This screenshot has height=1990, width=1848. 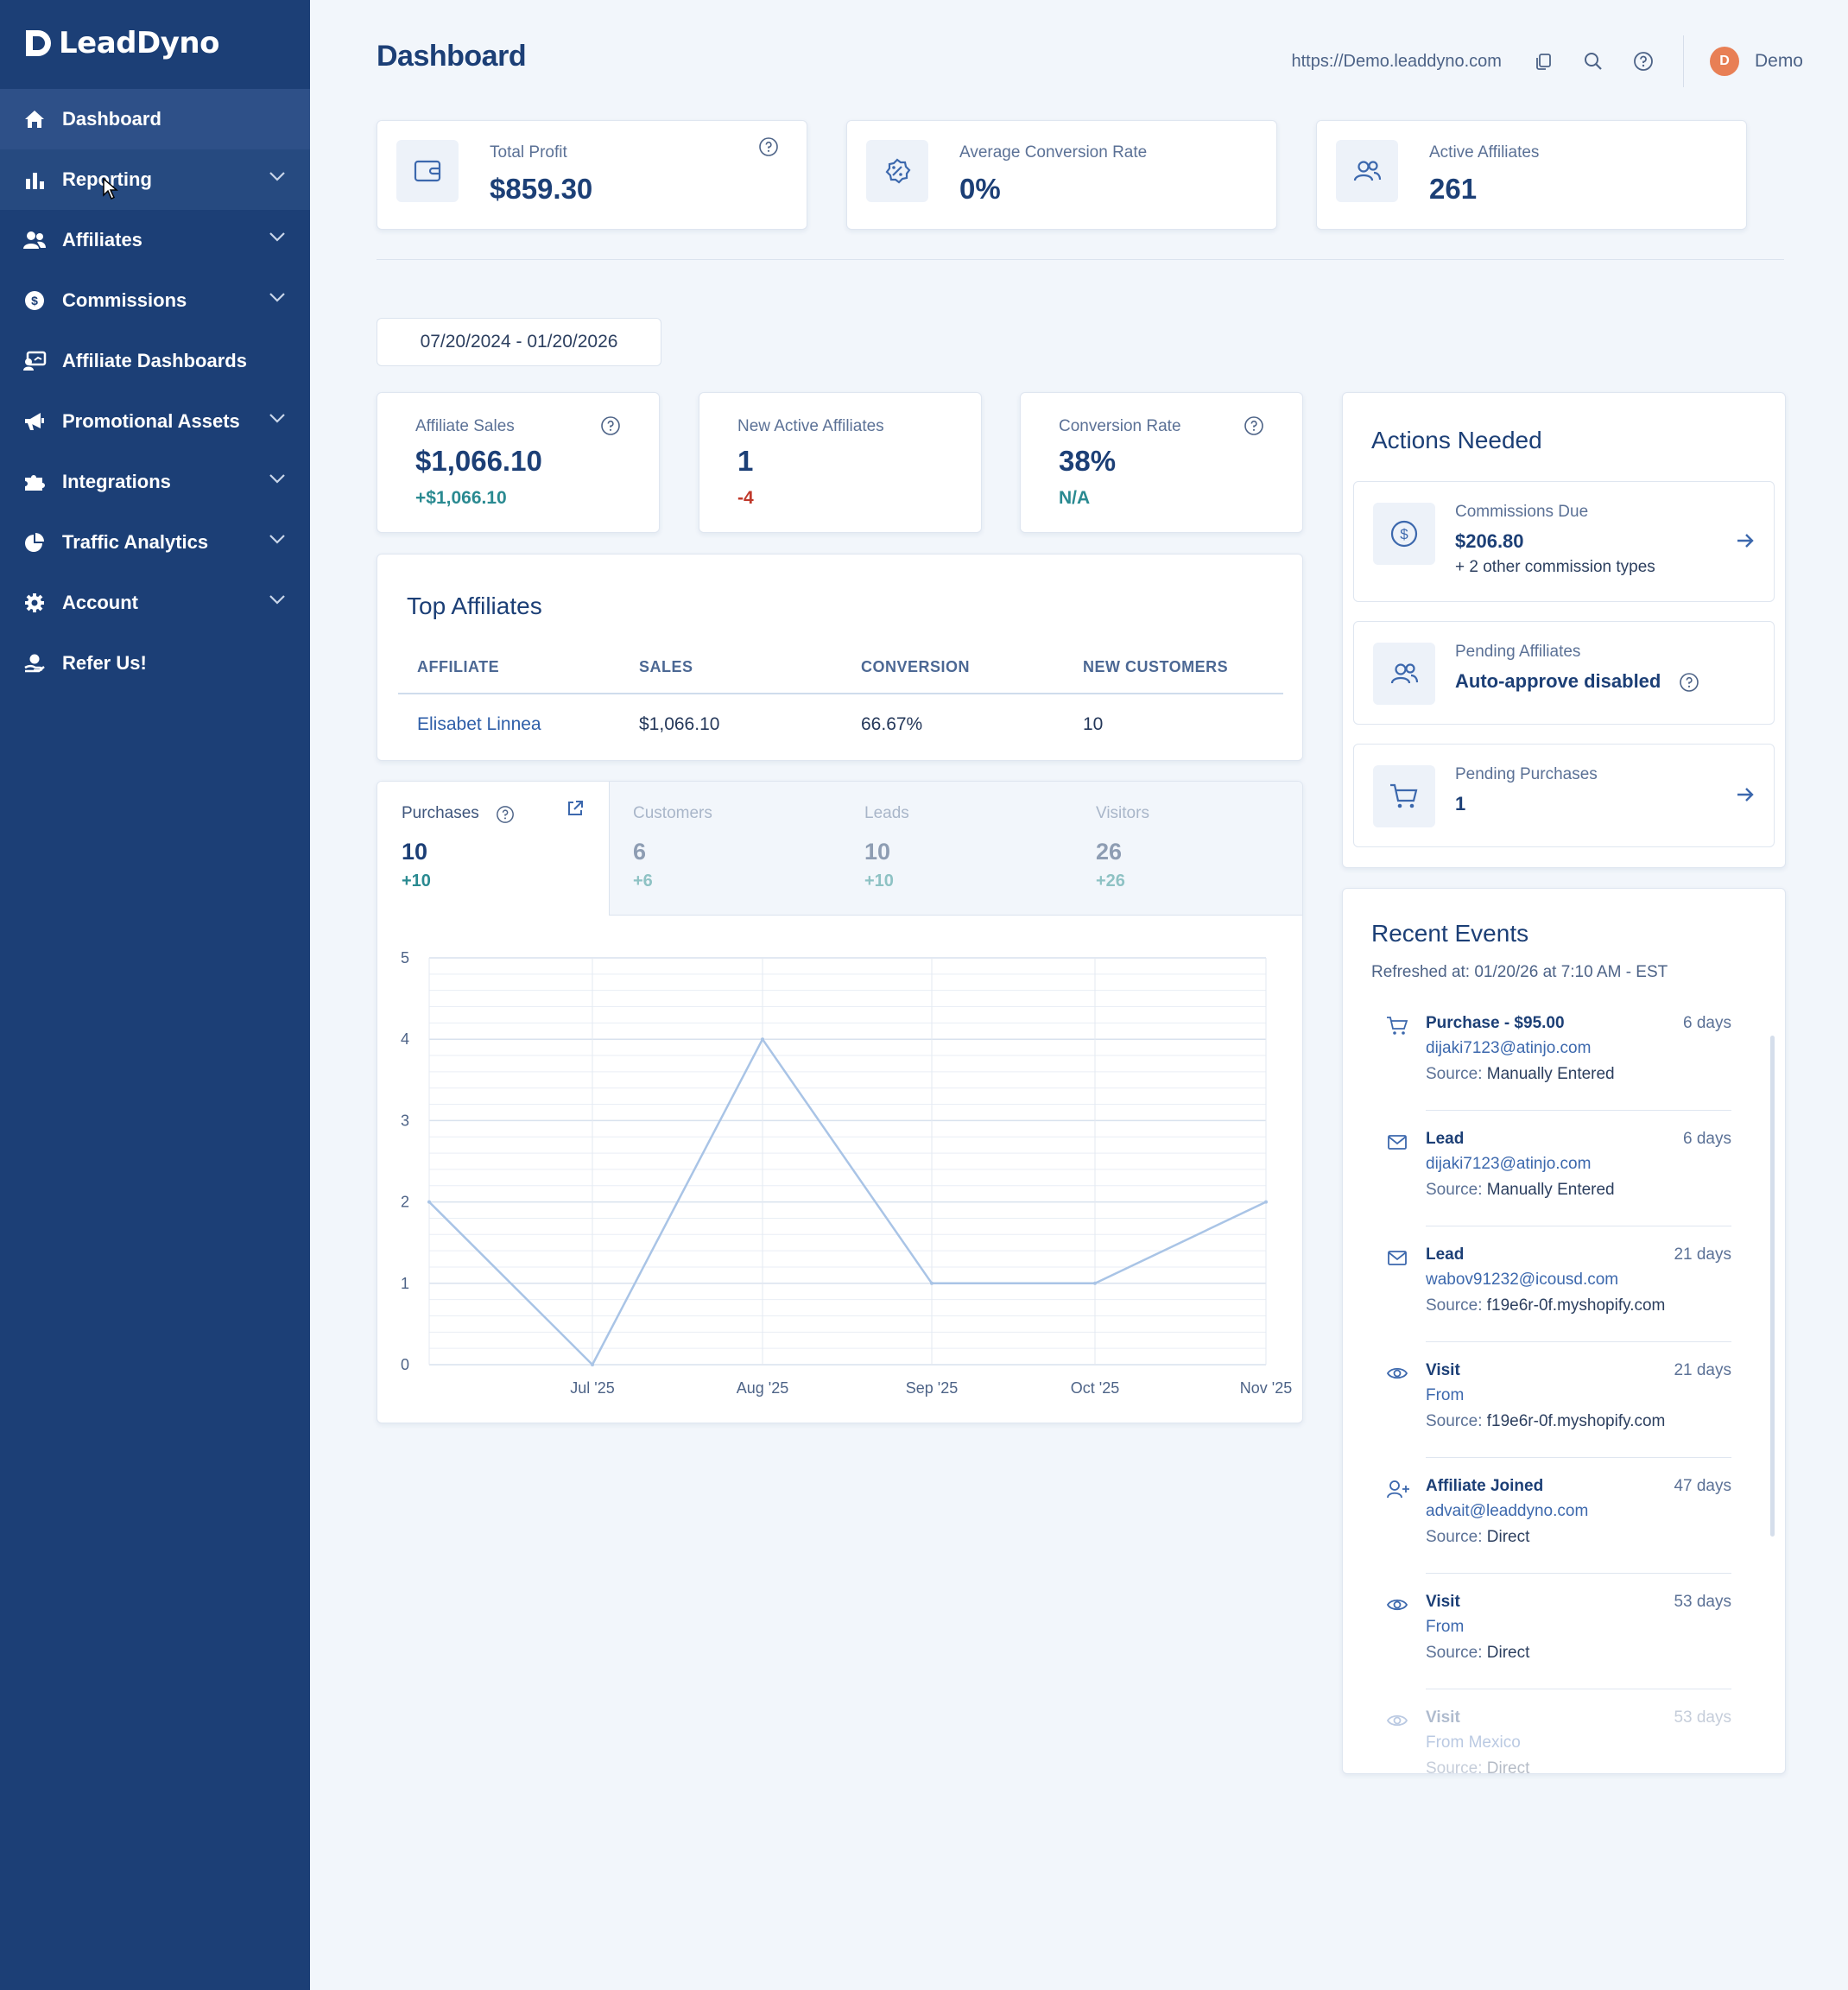 I want to click on sidebar-item-traffic-analytics: Traffic Analytics, so click(x=155, y=542).